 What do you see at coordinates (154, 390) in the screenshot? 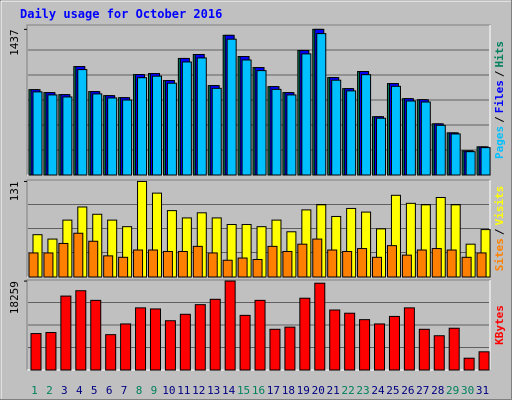
I see `x-tick-label: 9` at bounding box center [154, 390].